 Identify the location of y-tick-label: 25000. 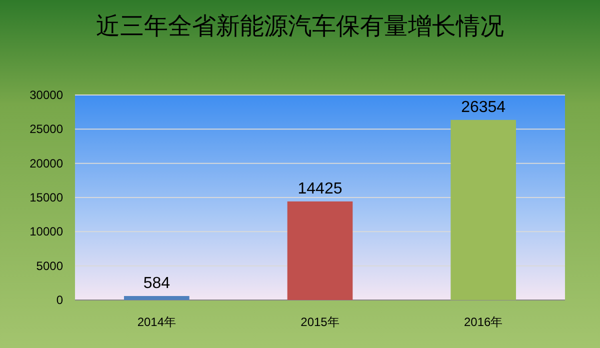
(47, 129).